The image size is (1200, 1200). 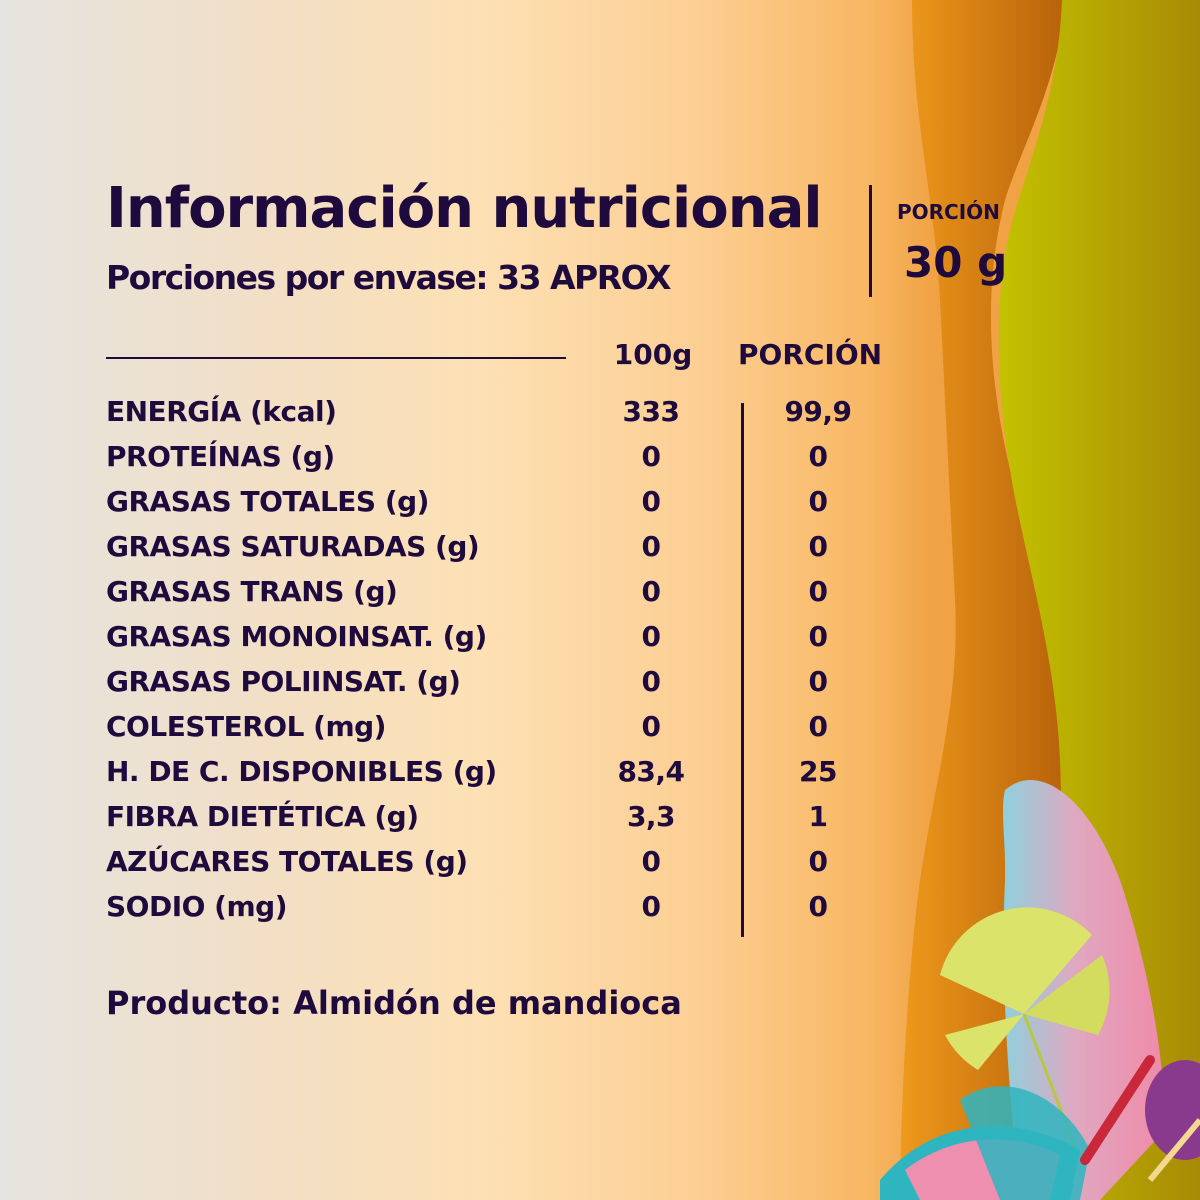 I want to click on header-divider, so click(x=870, y=241).